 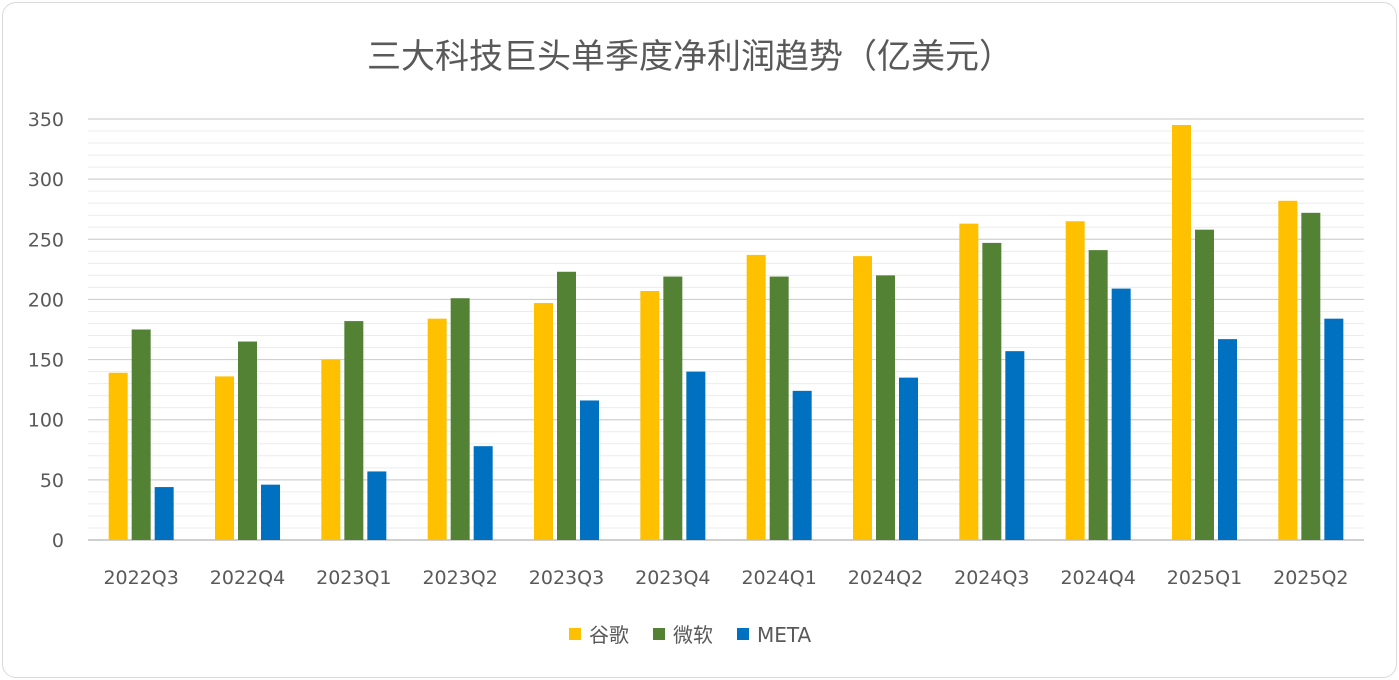 I want to click on legend-label: META, so click(x=784, y=635).